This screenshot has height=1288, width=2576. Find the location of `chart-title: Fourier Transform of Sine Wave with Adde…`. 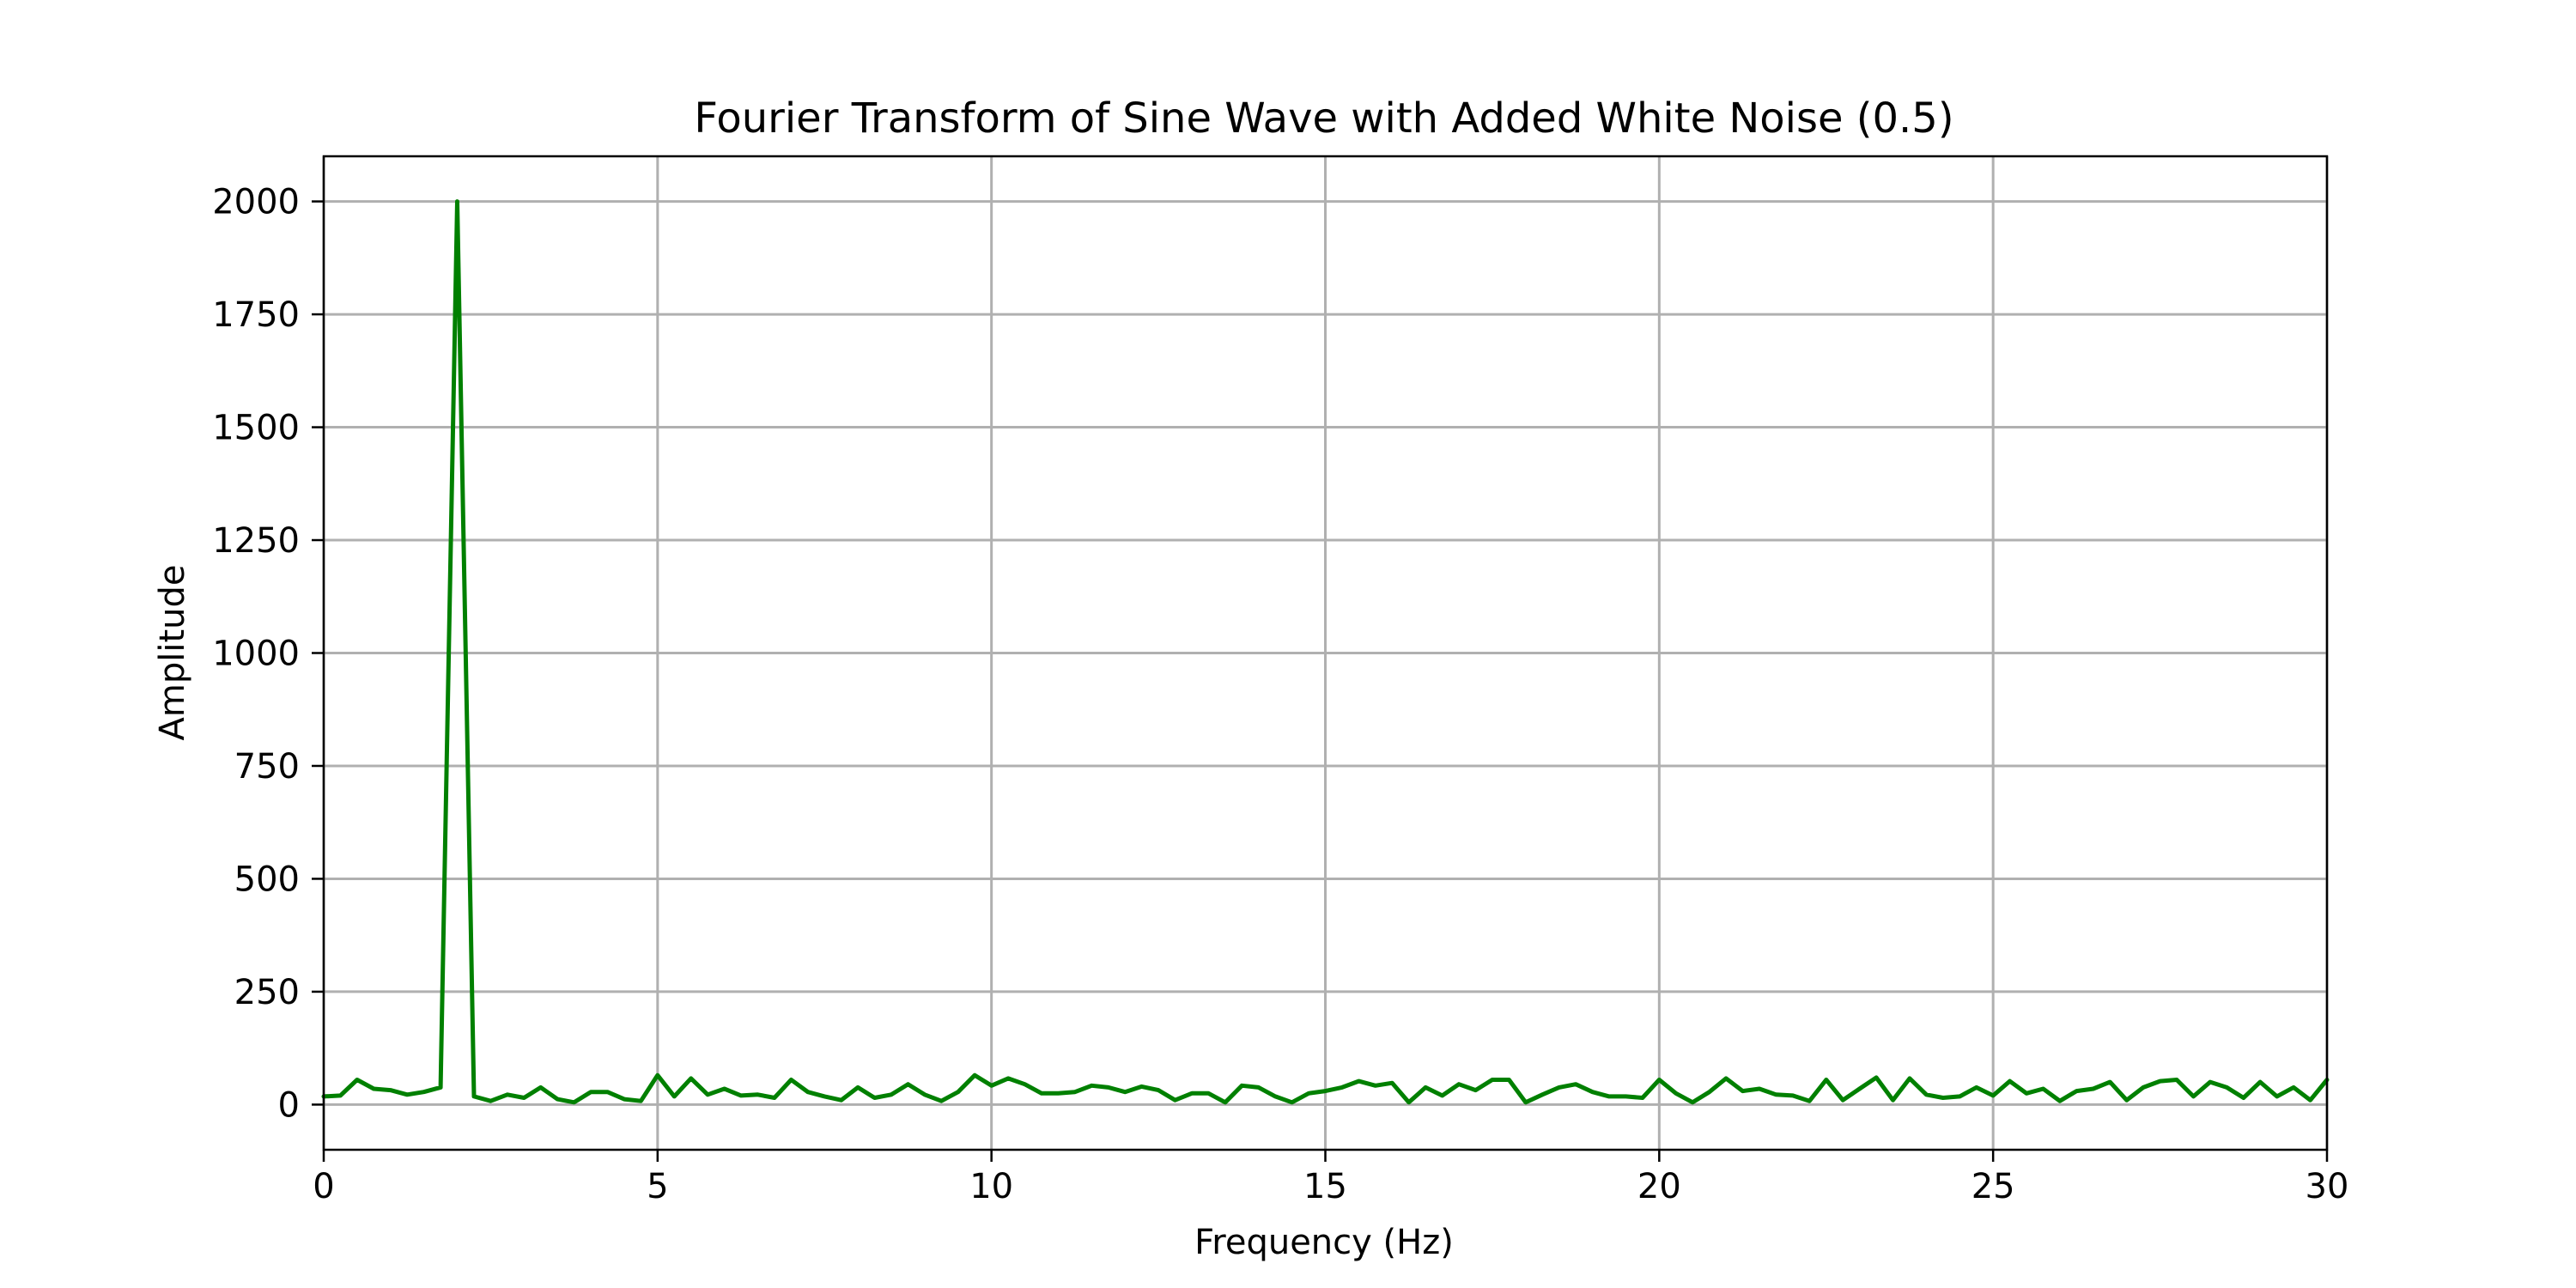

chart-title: Fourier Transform of Sine Wave with Adde… is located at coordinates (1323, 118).